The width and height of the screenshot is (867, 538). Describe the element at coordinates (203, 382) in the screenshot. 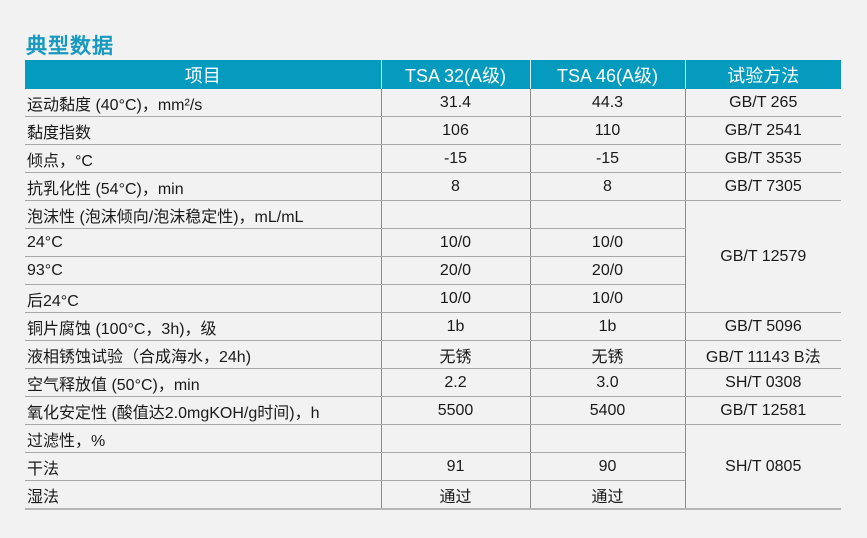

I see `cell-item: 空气释放值 (50°C)，min` at that location.